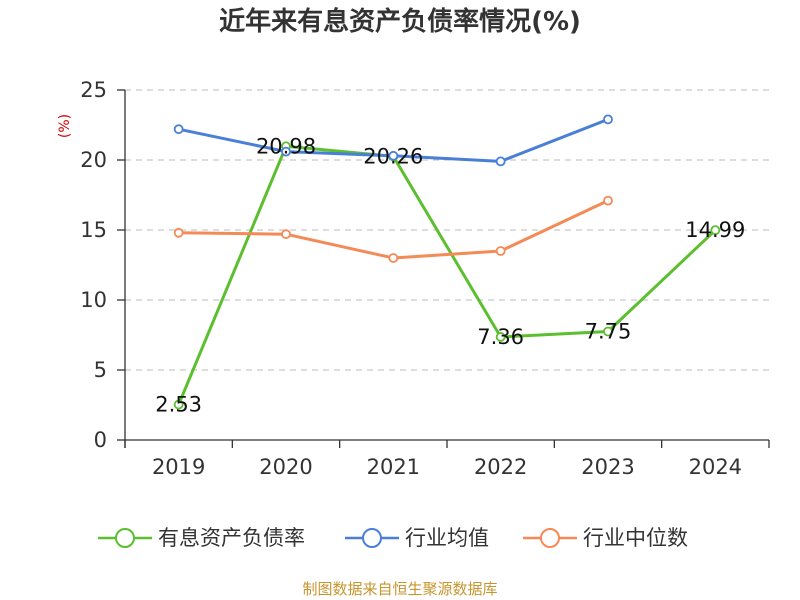  Describe the element at coordinates (447, 467) in the screenshot. I see `x-tick-labels: 2019 2020 2021 2022 2023 2024` at that location.